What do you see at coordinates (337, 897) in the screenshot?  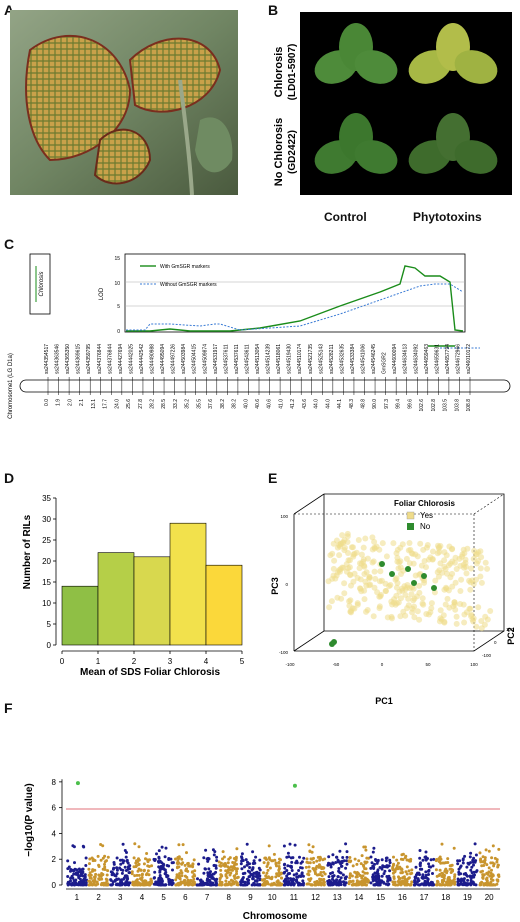 I see `chromosome-tick-label: 13` at bounding box center [337, 897].